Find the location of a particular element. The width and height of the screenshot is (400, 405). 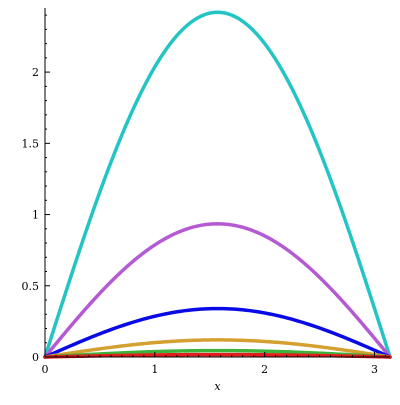

x-tick-label: 1 is located at coordinates (154, 369).